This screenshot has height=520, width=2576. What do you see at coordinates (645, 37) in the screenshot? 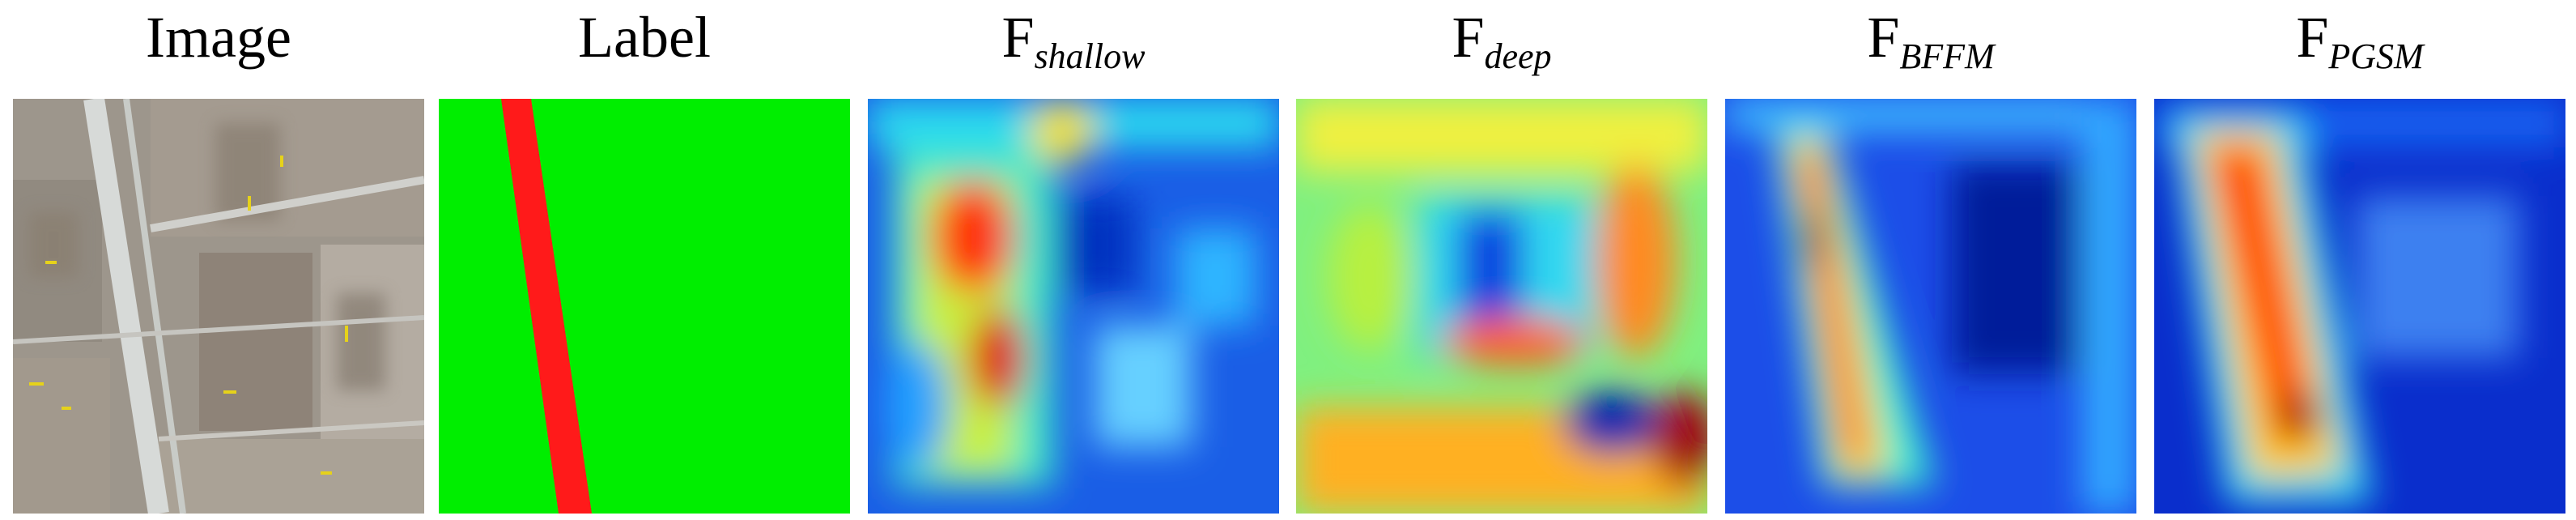
I see `panel-title: Label` at bounding box center [645, 37].